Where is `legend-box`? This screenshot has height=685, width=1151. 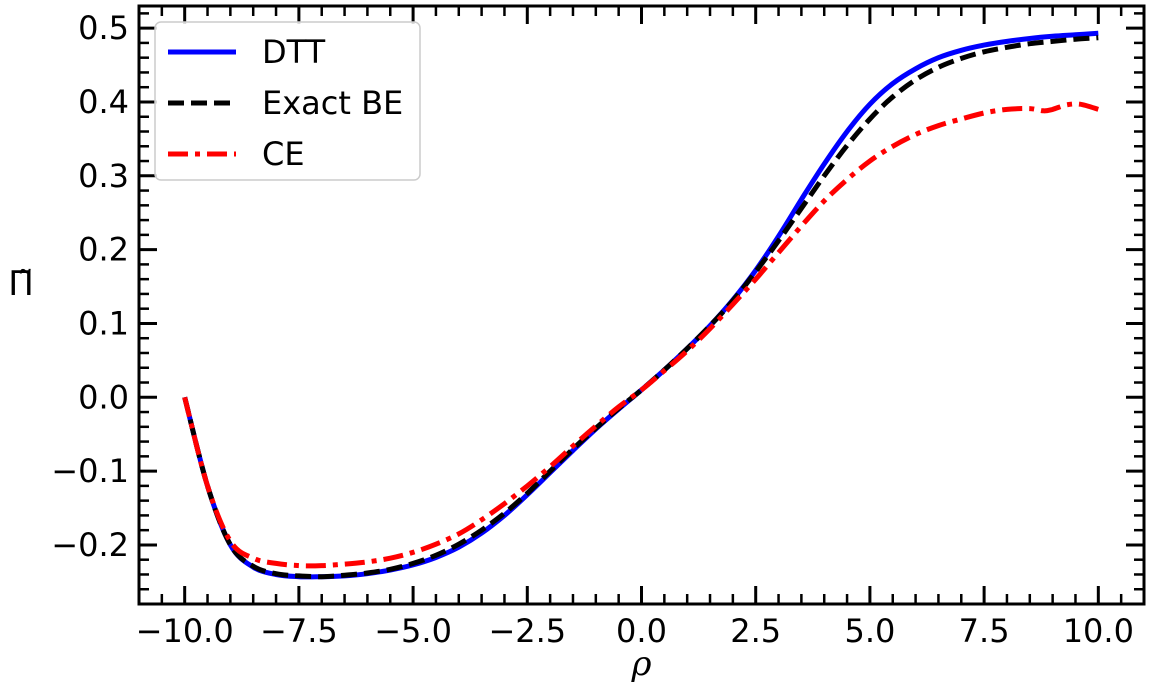 legend-box is located at coordinates (287, 101).